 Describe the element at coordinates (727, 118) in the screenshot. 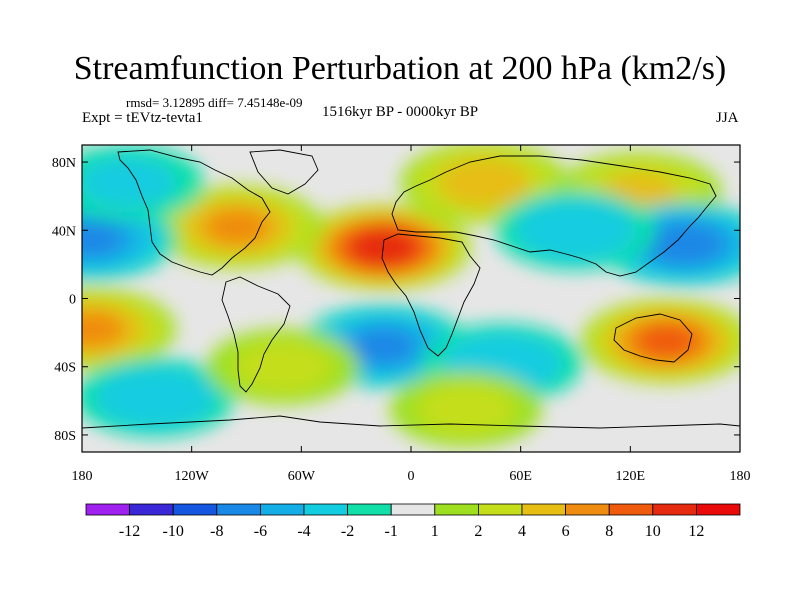

I see `season-label: JJA` at that location.